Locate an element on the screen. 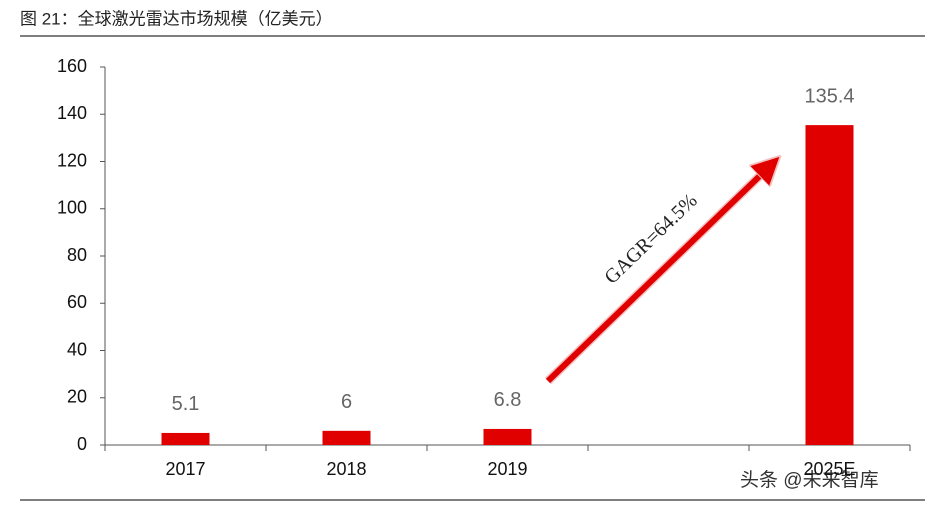  value-label: 5.1 is located at coordinates (186, 404).